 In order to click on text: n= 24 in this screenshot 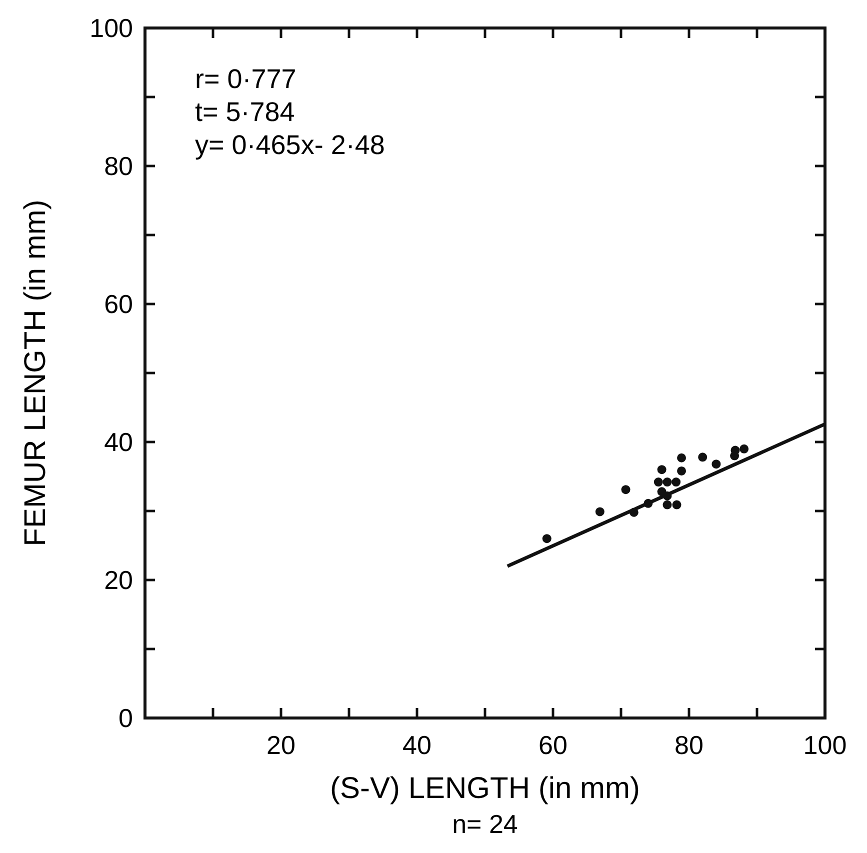, I will do `click(485, 824)`.